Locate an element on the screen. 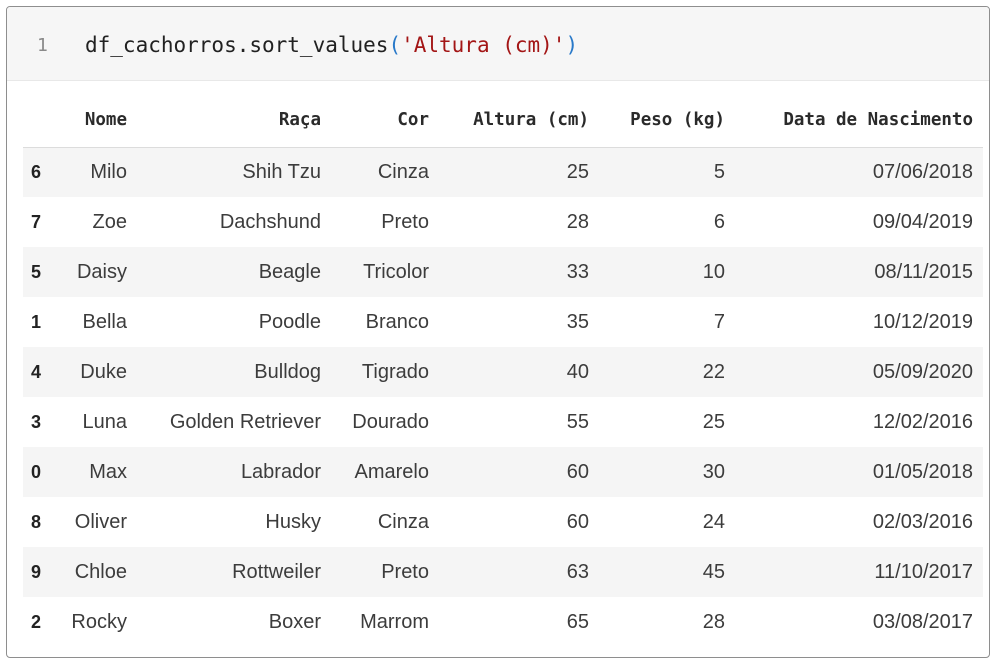 Image resolution: width=999 pixels, height=666 pixels. cell-cor: Marrom is located at coordinates (394, 621).